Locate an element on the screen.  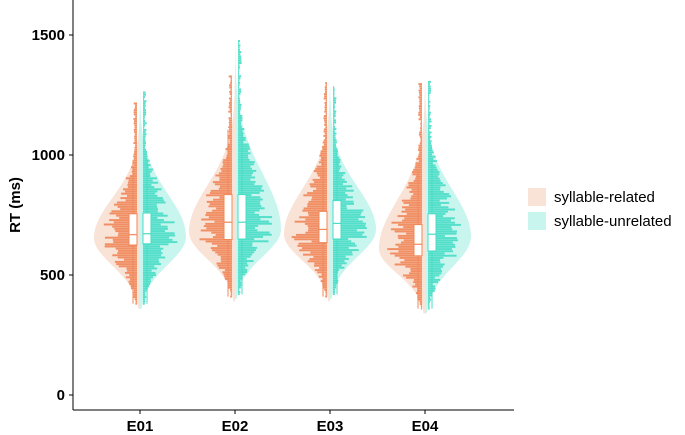
boxplot-unrelated-e01 is located at coordinates (147, 231).